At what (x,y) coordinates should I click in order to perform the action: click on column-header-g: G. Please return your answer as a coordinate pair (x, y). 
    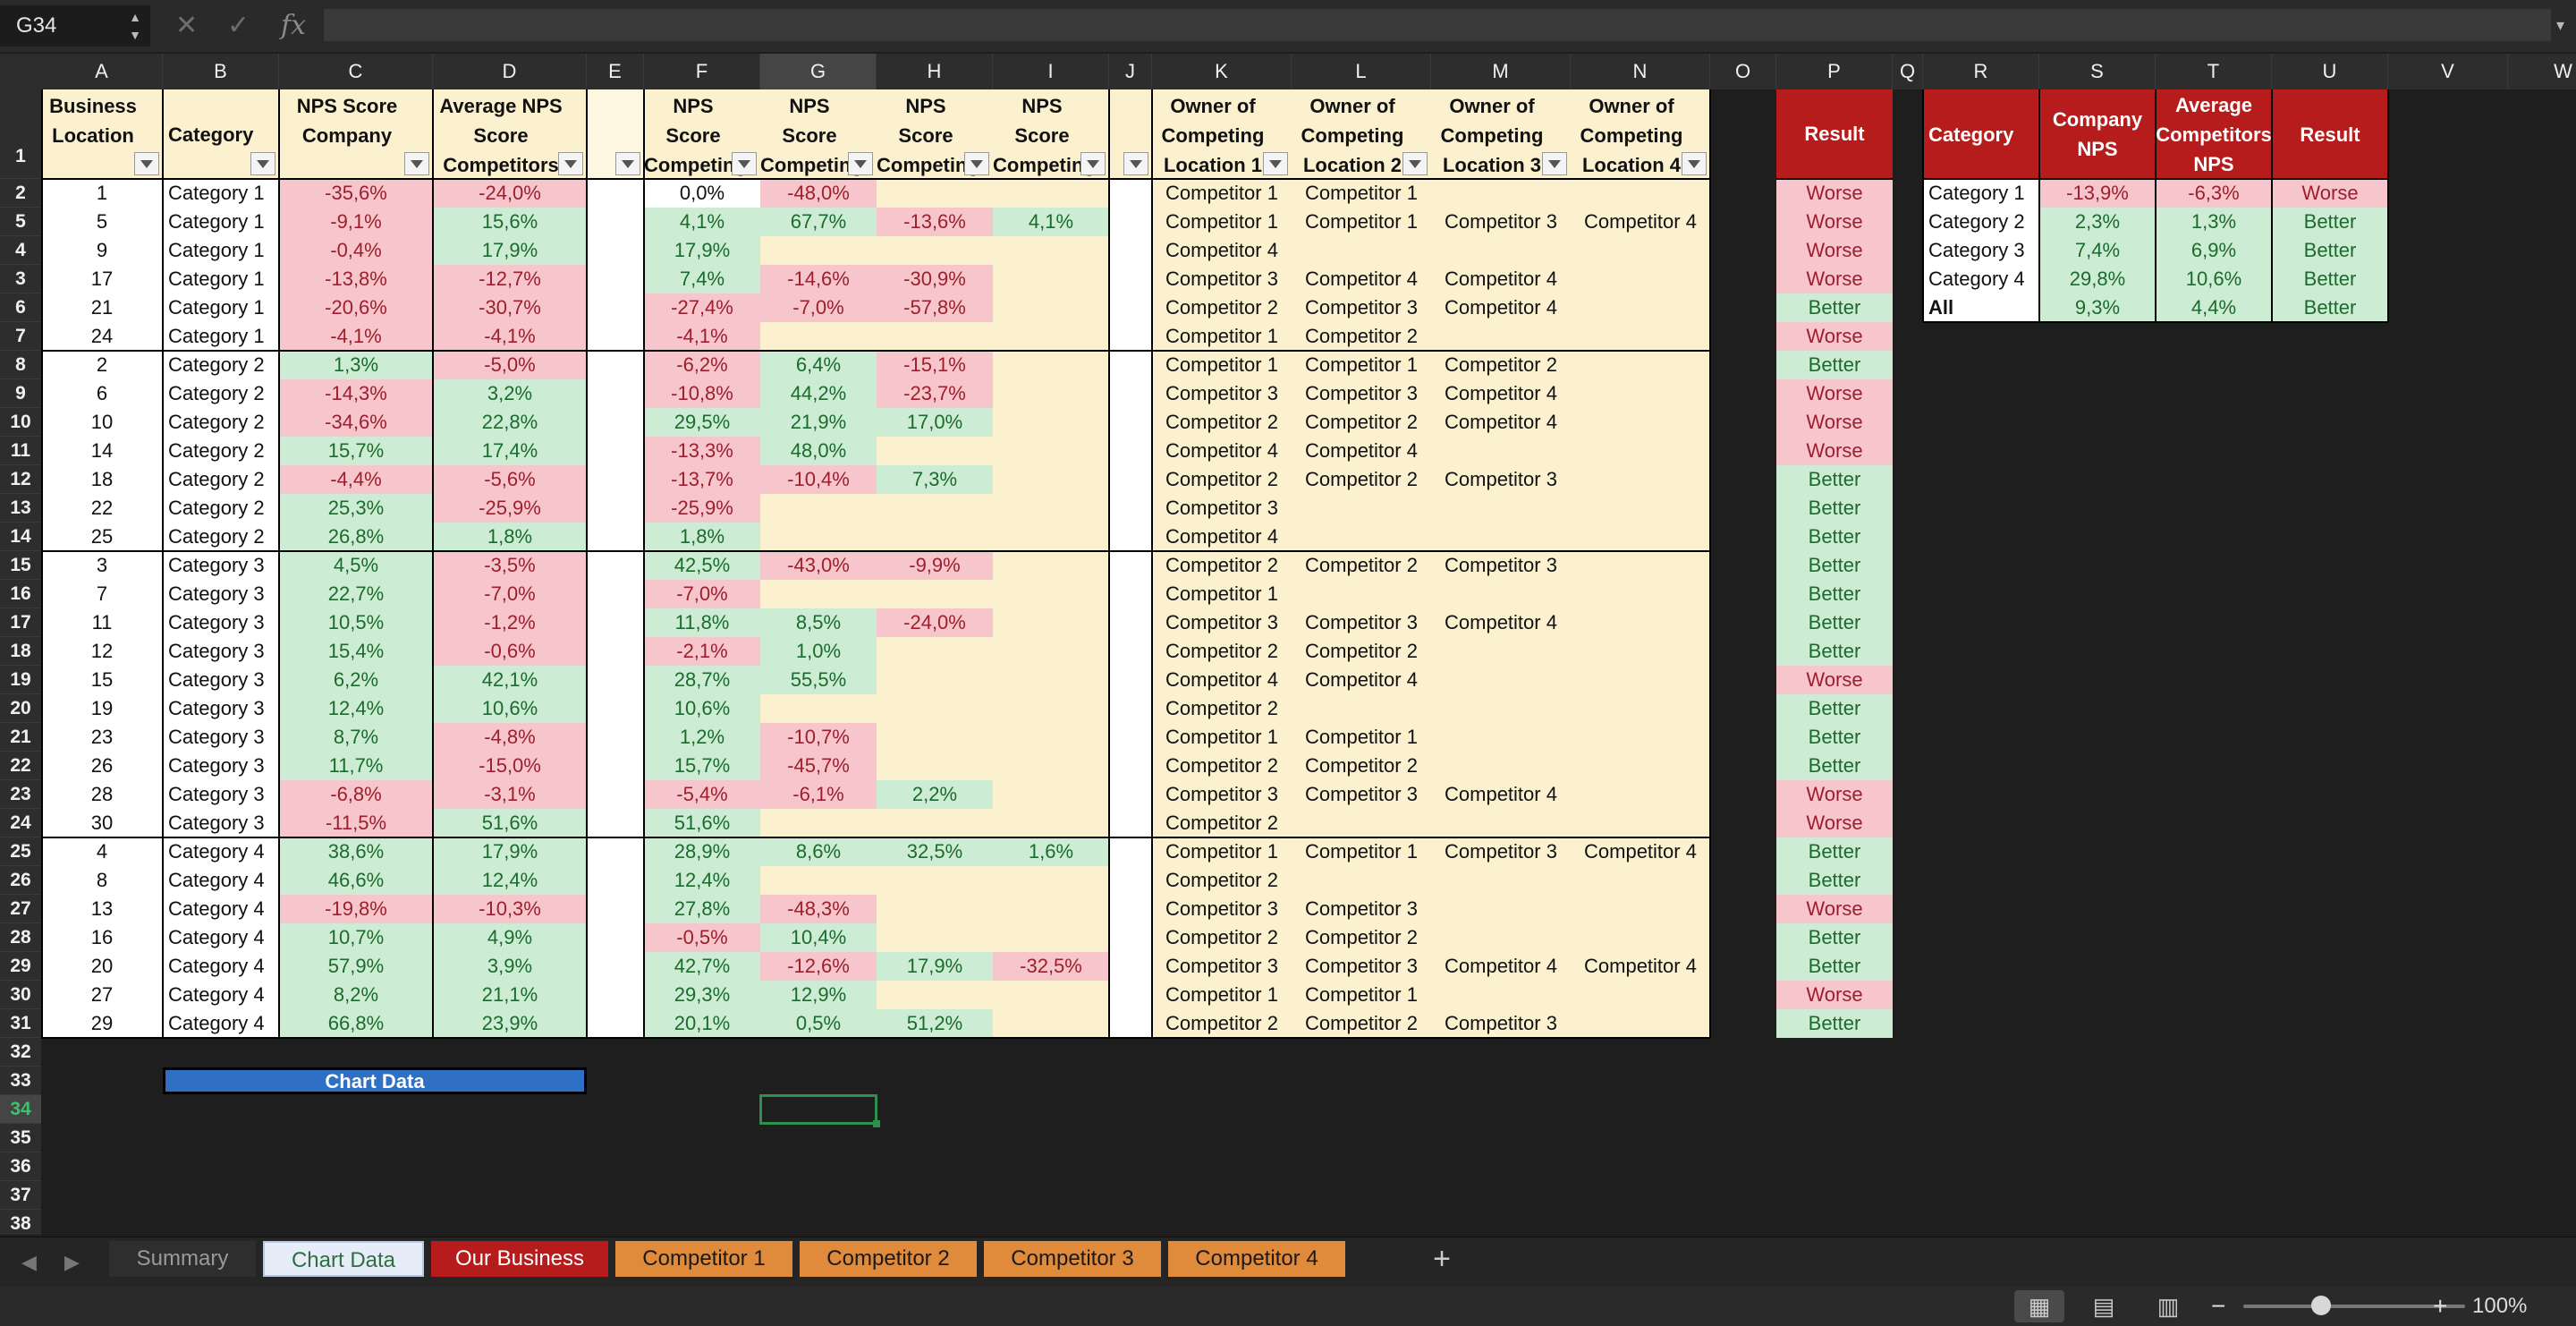
    Looking at the image, I should click on (818, 71).